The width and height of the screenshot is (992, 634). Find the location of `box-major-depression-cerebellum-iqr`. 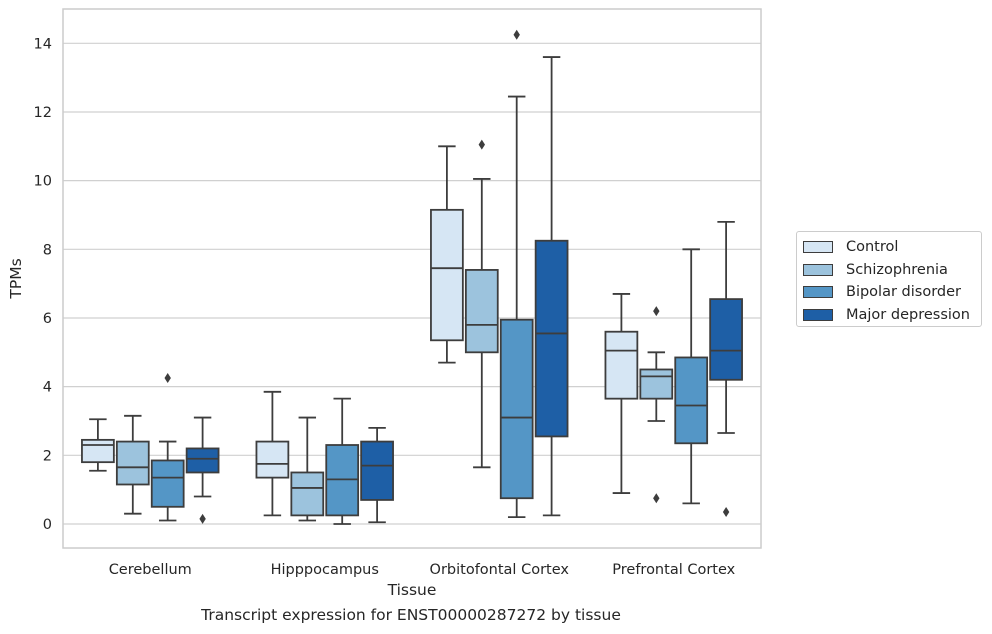

box-major-depression-cerebellum-iqr is located at coordinates (202, 460).